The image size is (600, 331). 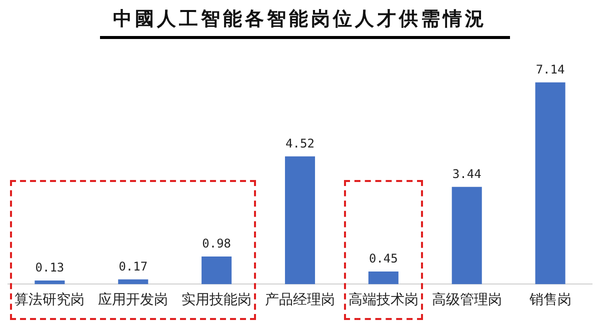 What do you see at coordinates (133, 300) in the screenshot?
I see `x-tick-label: 应用开发岗` at bounding box center [133, 300].